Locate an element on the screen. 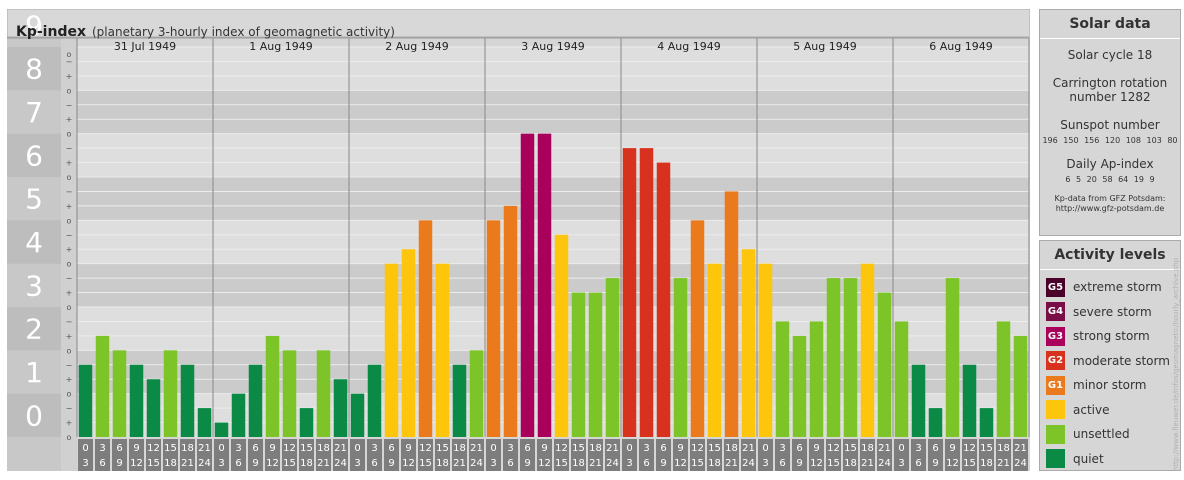 The image size is (1184, 480). day-label: 3 Aug 1949 is located at coordinates (552, 46).